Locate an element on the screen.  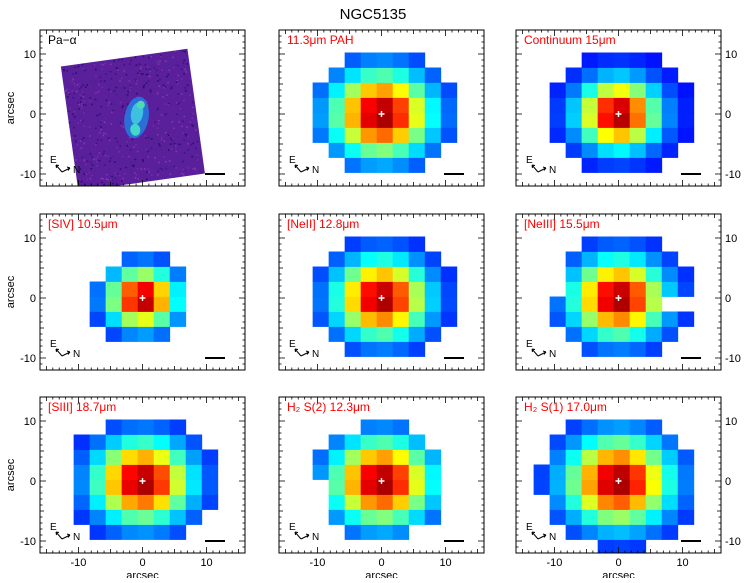
panel-6: -10 0 10 arcsec [NeIII] 15.5μm E N is located at coordinates (631, 292).